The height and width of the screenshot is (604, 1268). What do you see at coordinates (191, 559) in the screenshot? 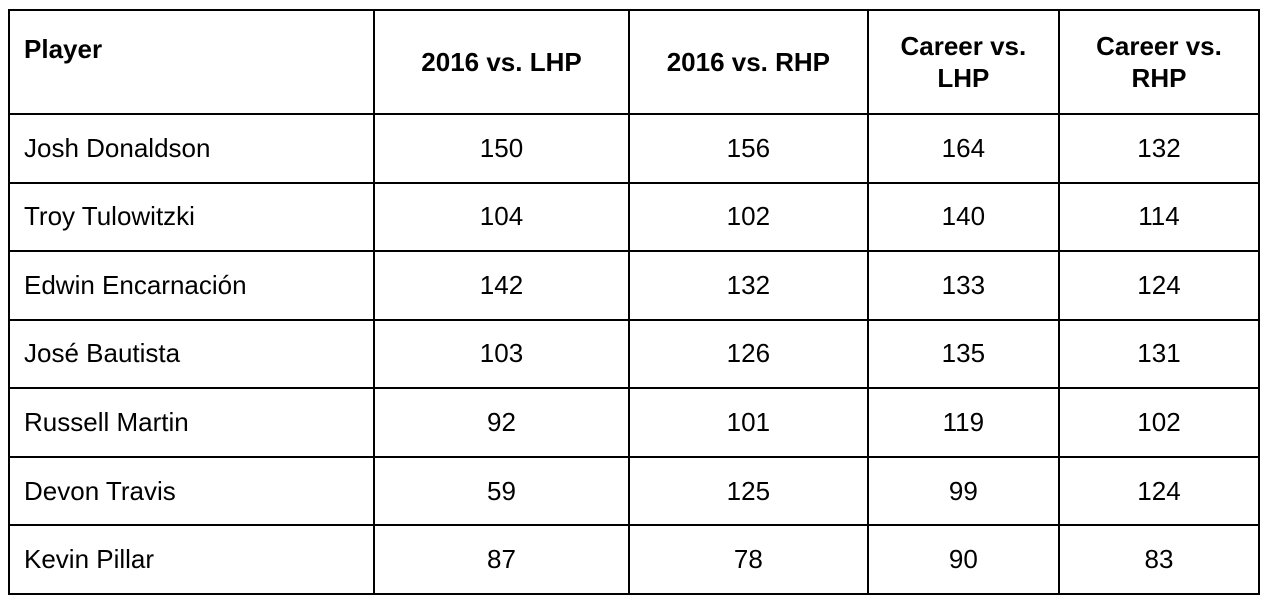
I see `player-name-cell: Kevin Pillar` at bounding box center [191, 559].